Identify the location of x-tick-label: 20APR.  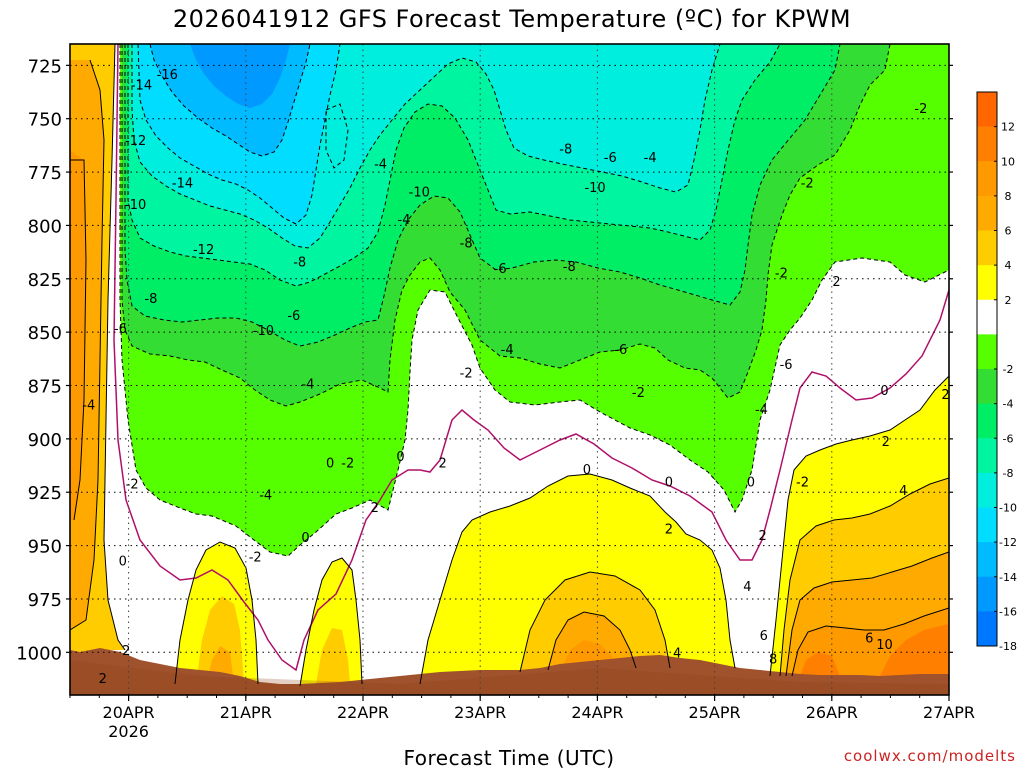
(129, 712).